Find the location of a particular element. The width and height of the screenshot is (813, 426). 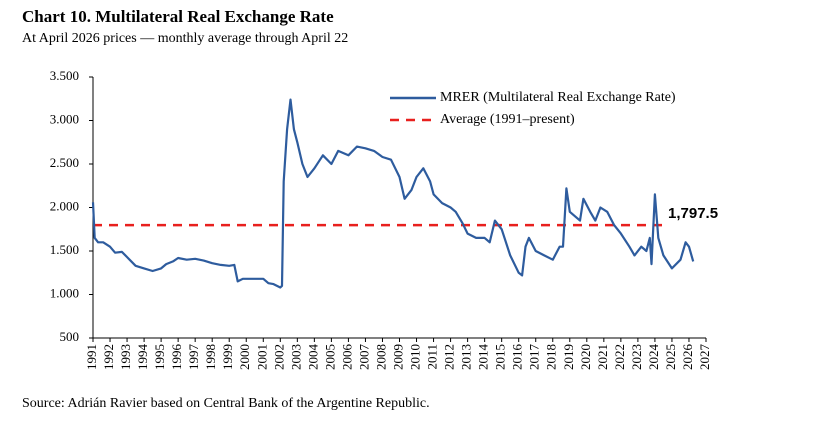

y-tick-label: 1.500 is located at coordinates (64, 249).